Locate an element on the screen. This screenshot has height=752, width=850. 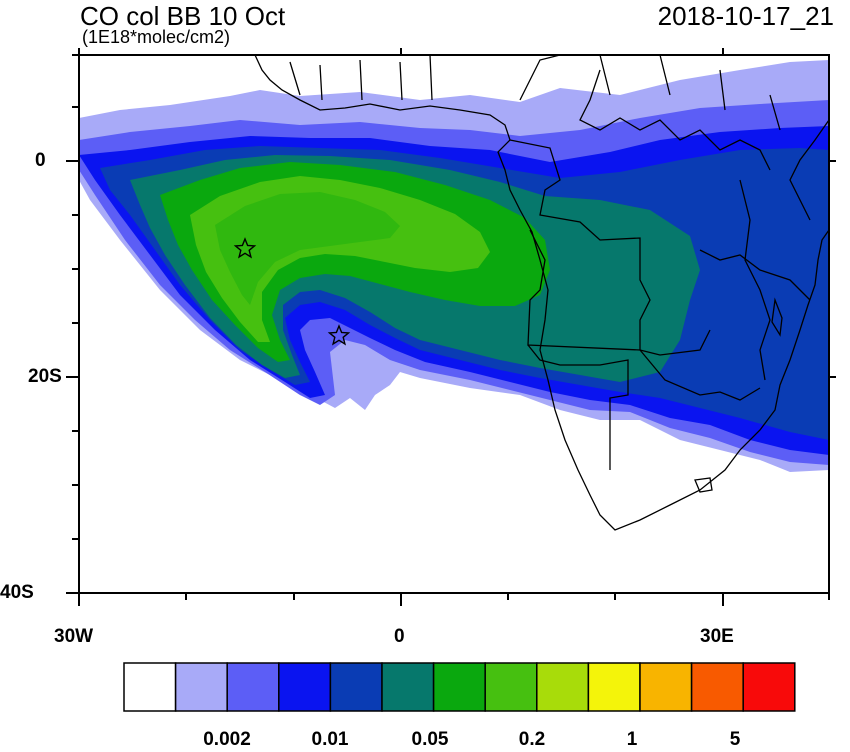
colorbar-label-1: 1 is located at coordinates (632, 739).